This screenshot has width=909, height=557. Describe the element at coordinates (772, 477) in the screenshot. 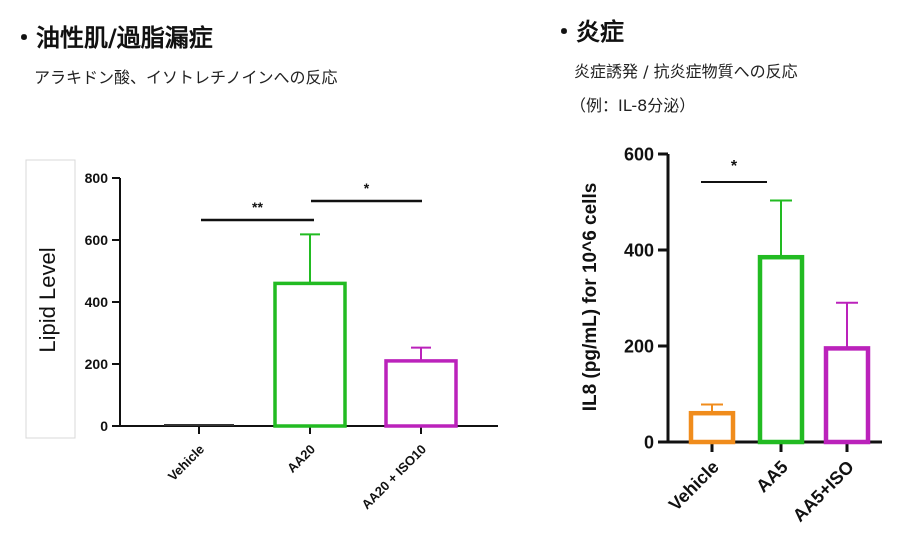

I see `right-category-label: AA5` at that location.